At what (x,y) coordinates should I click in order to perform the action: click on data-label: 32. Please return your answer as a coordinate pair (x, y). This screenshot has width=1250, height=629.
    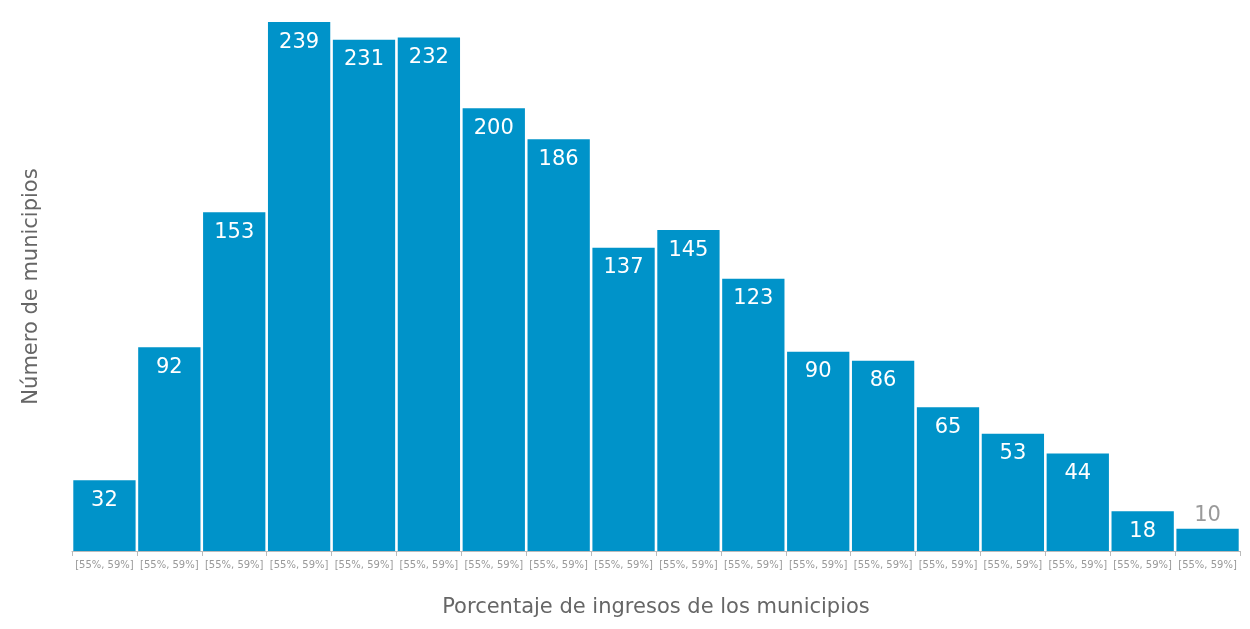
    Looking at the image, I should click on (104, 498).